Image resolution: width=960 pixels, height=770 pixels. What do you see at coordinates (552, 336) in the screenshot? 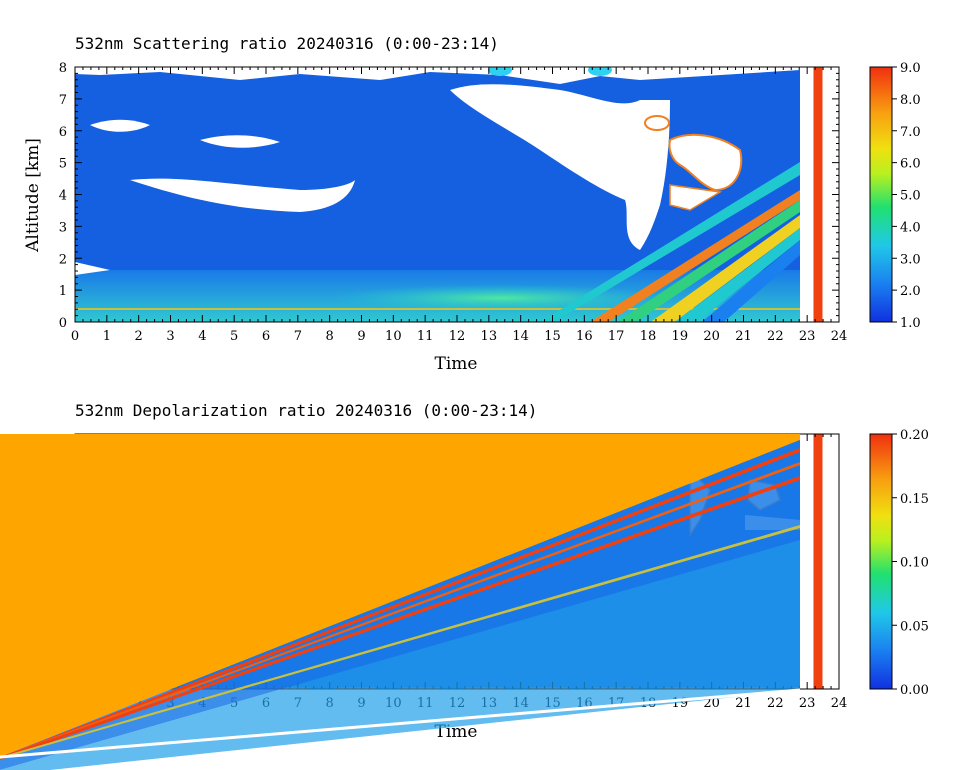
I see `x-tick-label: 15` at bounding box center [552, 336].